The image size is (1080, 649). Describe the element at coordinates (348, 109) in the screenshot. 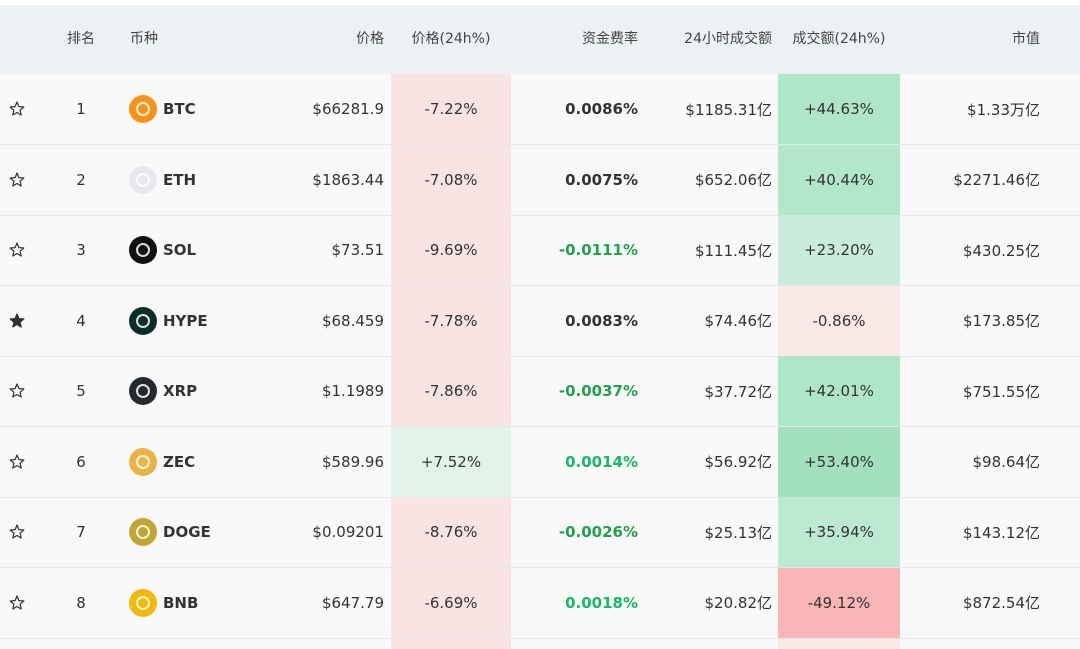

I see `price: $66281.9` at that location.